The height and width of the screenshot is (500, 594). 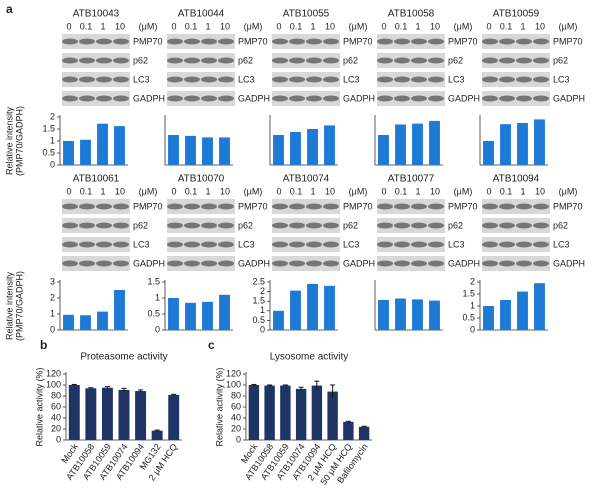 I want to click on chart-title: ATB10055, so click(x=306, y=14).